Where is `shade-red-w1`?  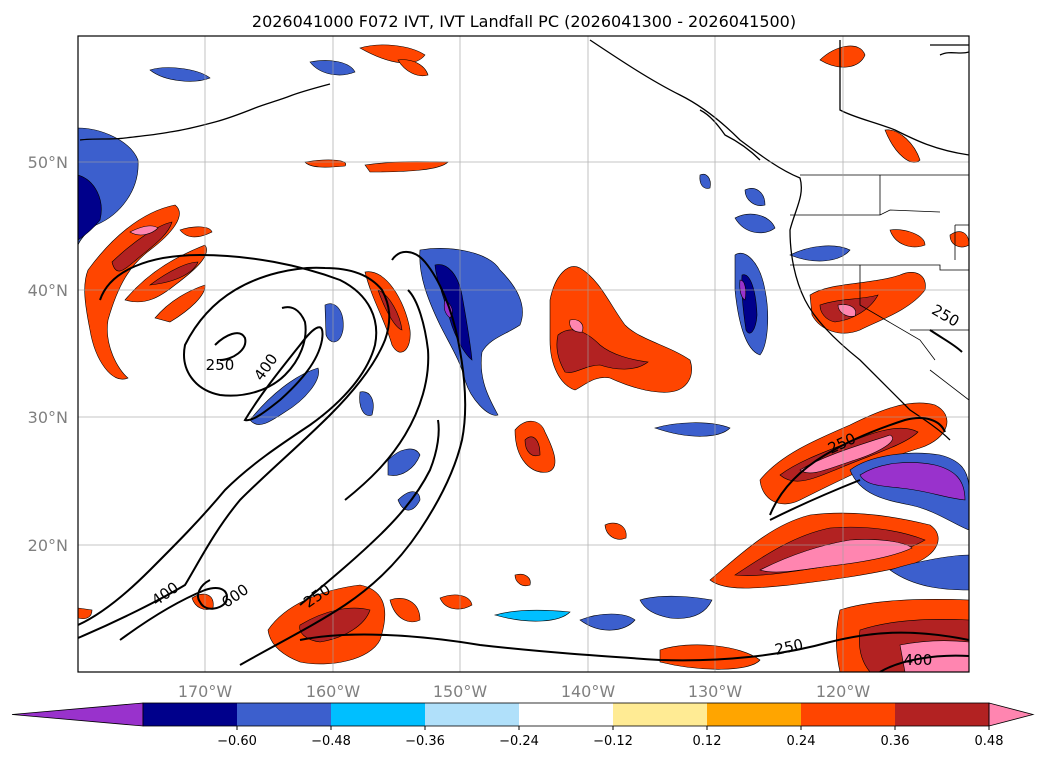
shade-red-w1 is located at coordinates (132, 292).